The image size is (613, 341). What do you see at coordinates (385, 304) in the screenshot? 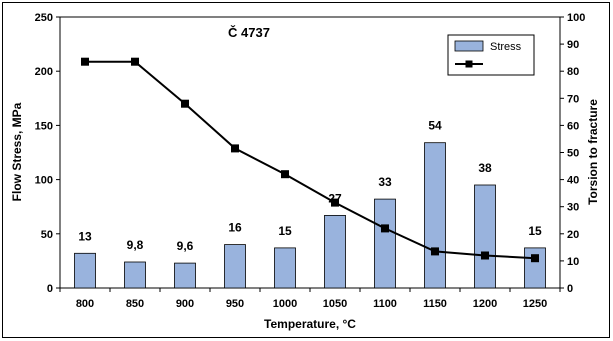
I see `x-tick-label-1100: 1100` at bounding box center [385, 304].